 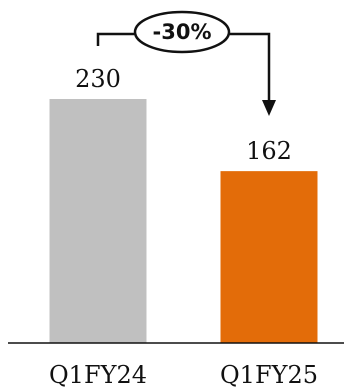 I want to click on change-bubble, so click(x=182, y=32).